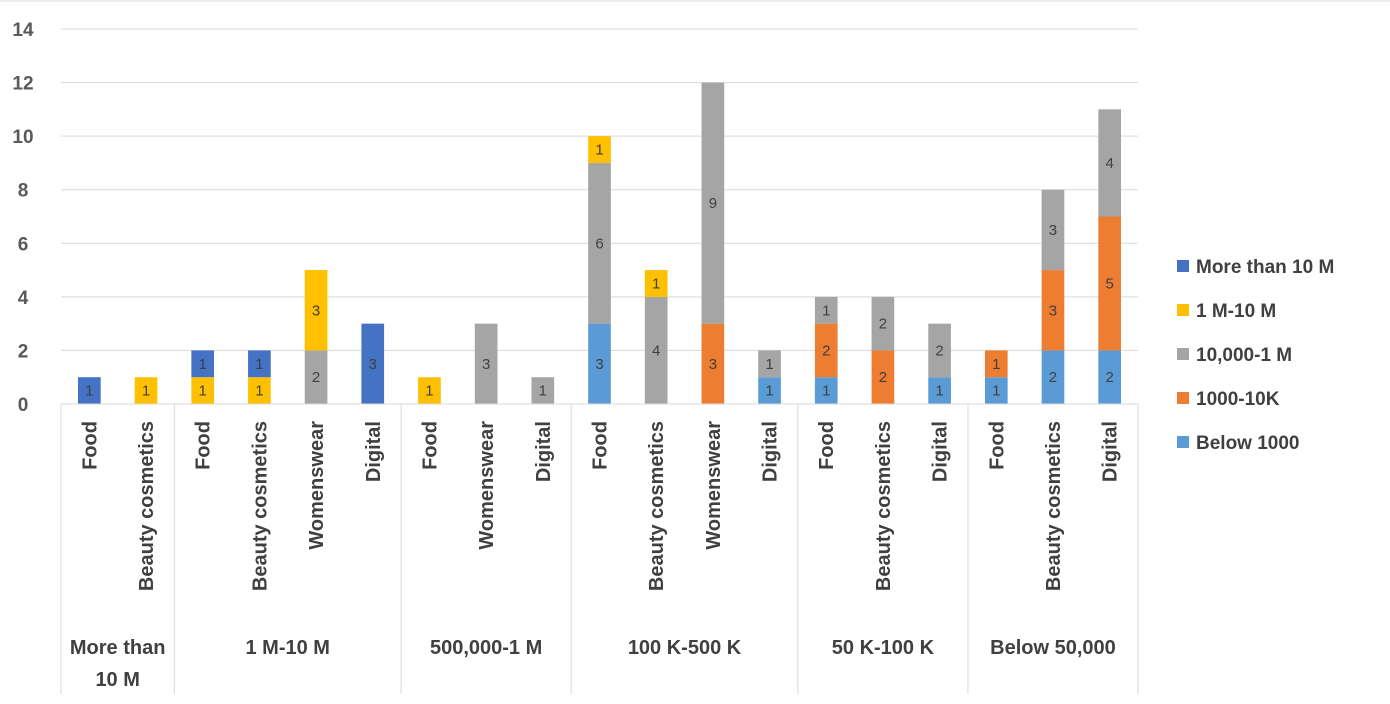  Describe the element at coordinates (599, 243) in the screenshot. I see `data-label: 6` at that location.